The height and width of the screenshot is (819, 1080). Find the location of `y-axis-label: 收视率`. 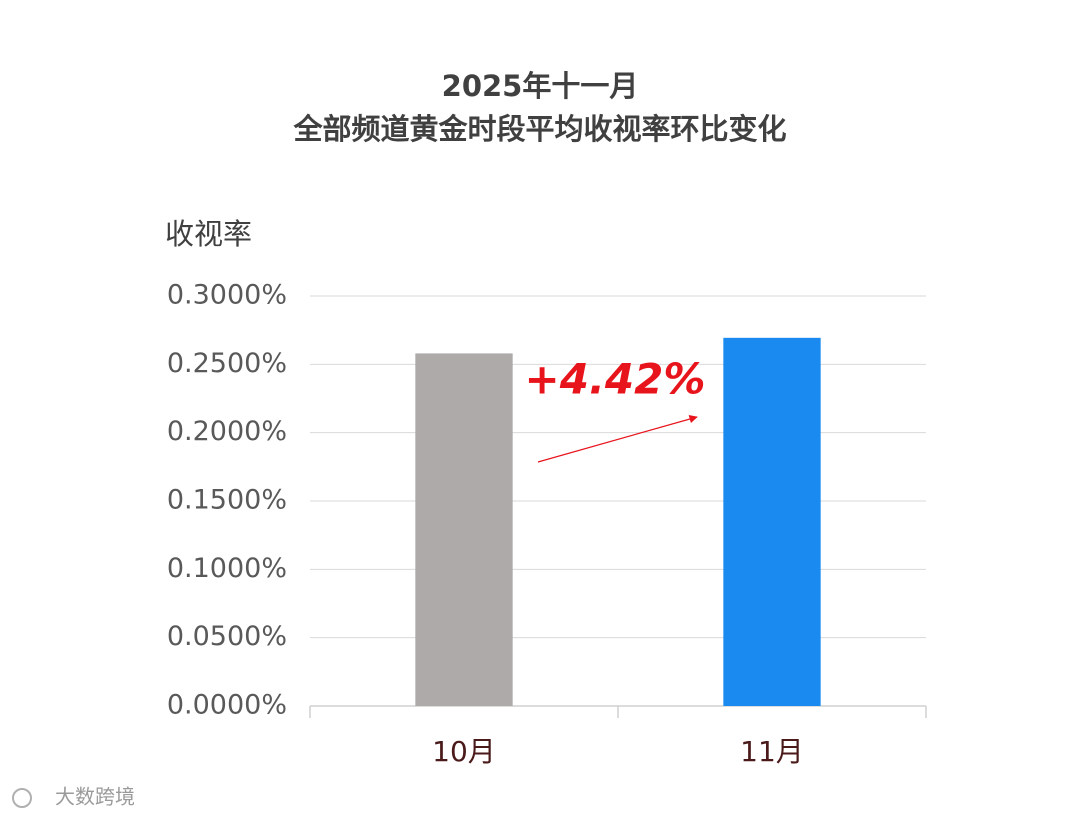

y-axis-label: 收视率 is located at coordinates (208, 234).